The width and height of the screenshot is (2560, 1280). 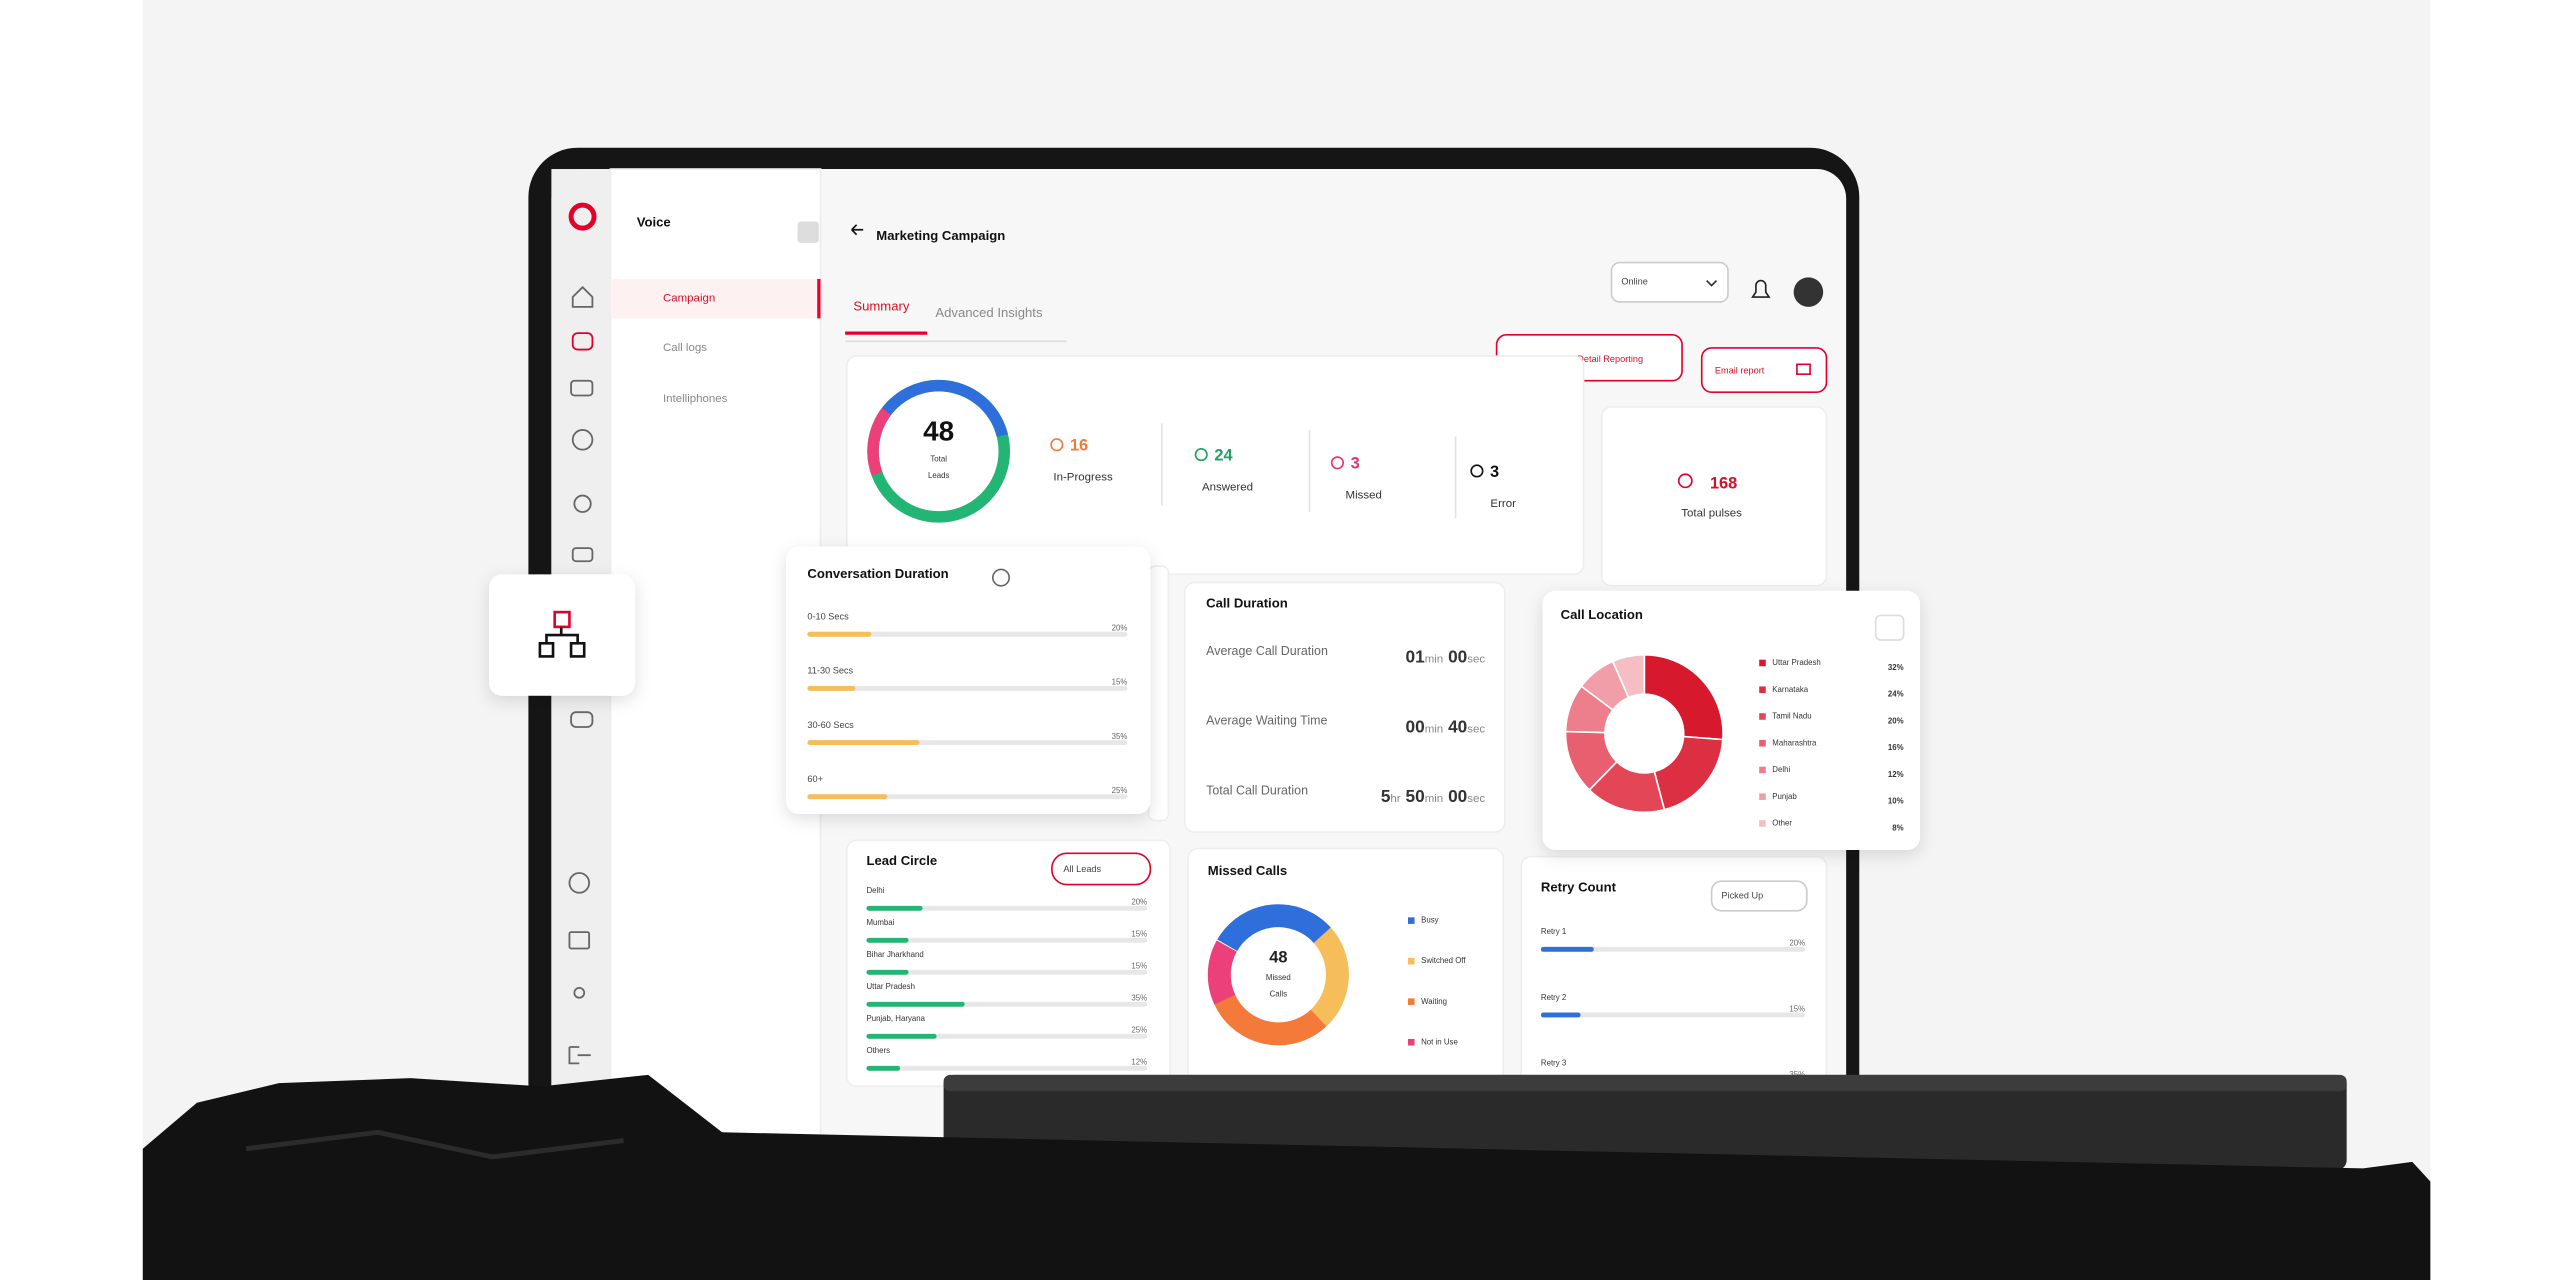 What do you see at coordinates (582, 503) in the screenshot?
I see `support-icon` at bounding box center [582, 503].